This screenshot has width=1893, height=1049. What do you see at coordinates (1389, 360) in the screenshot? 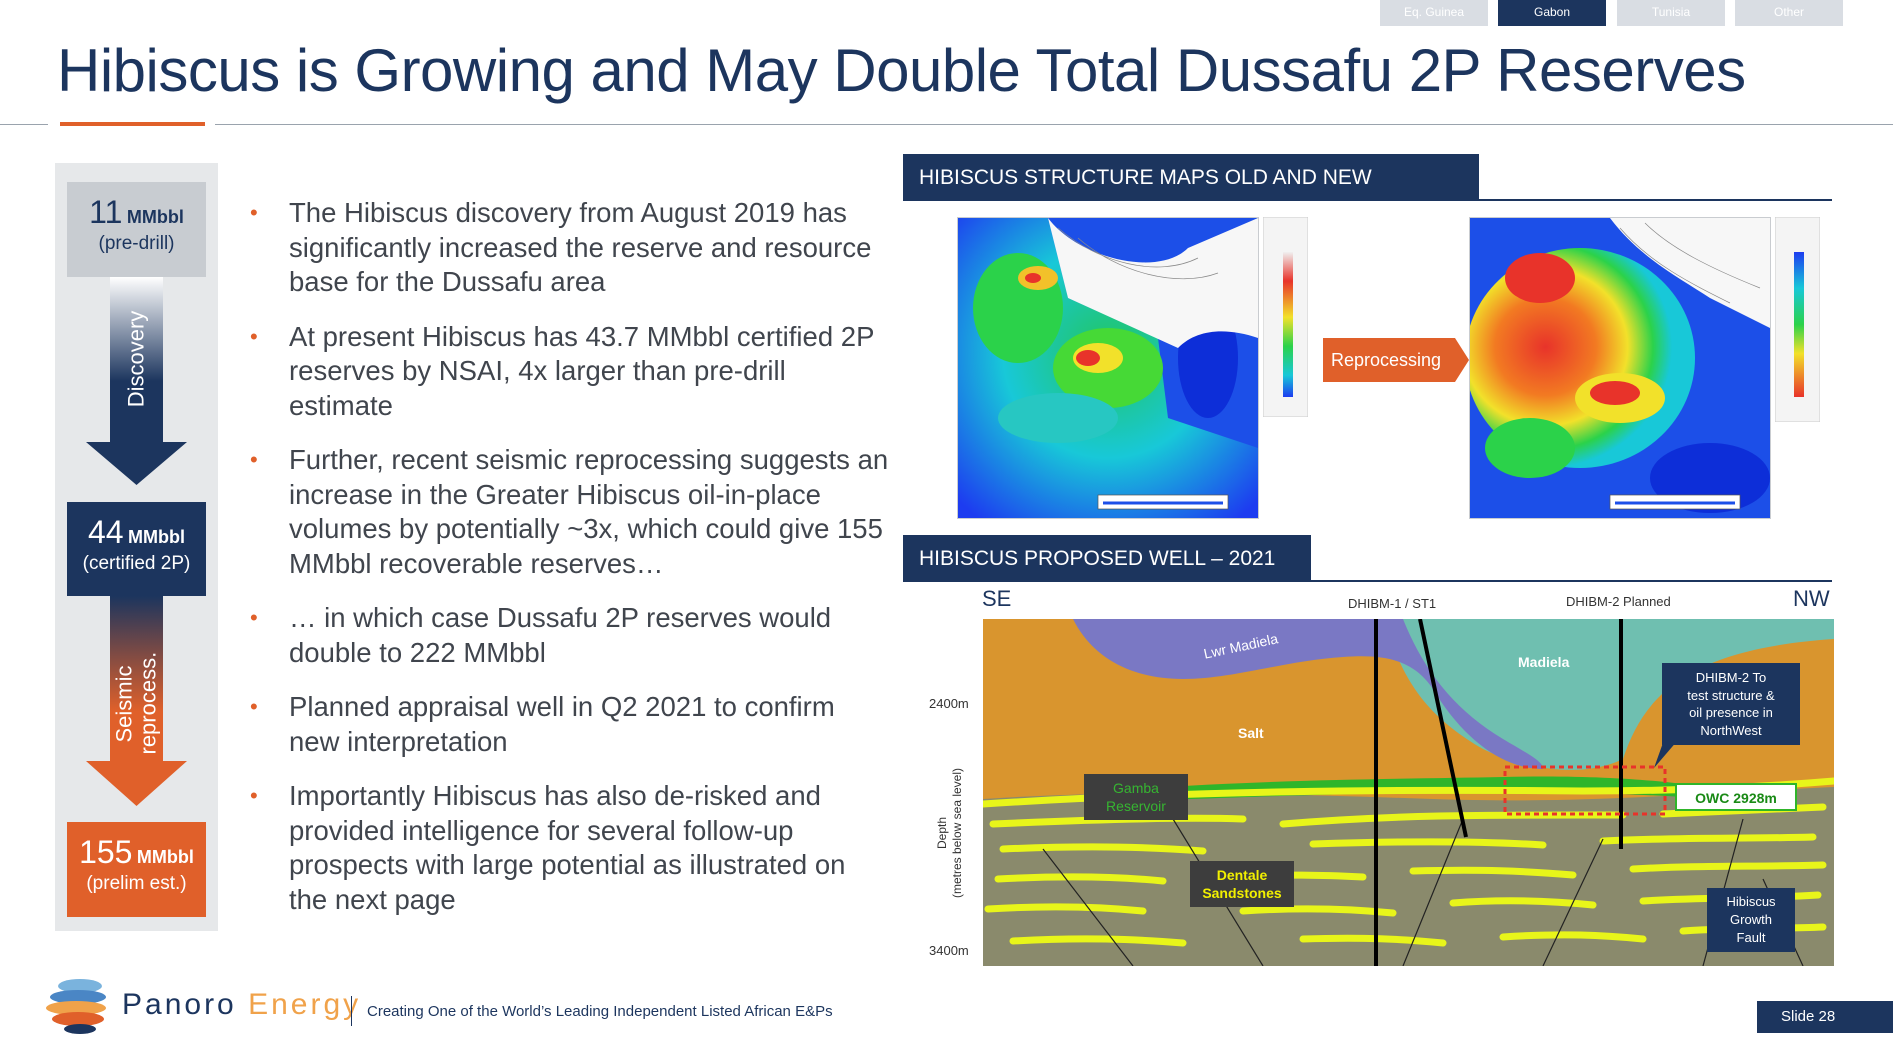
I see `reprocessing-arrow: Reprocessing` at bounding box center [1389, 360].